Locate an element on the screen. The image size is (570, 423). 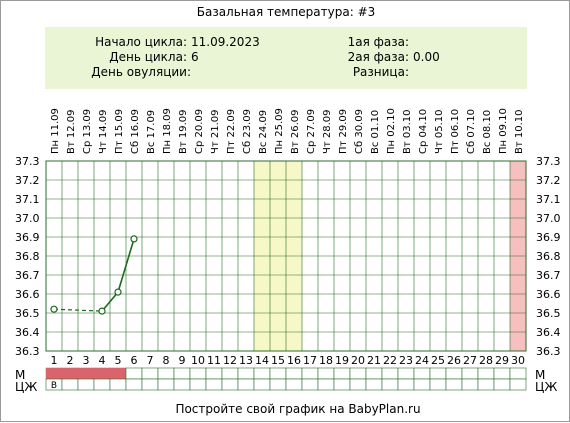
day-number: 7 is located at coordinates (150, 360).